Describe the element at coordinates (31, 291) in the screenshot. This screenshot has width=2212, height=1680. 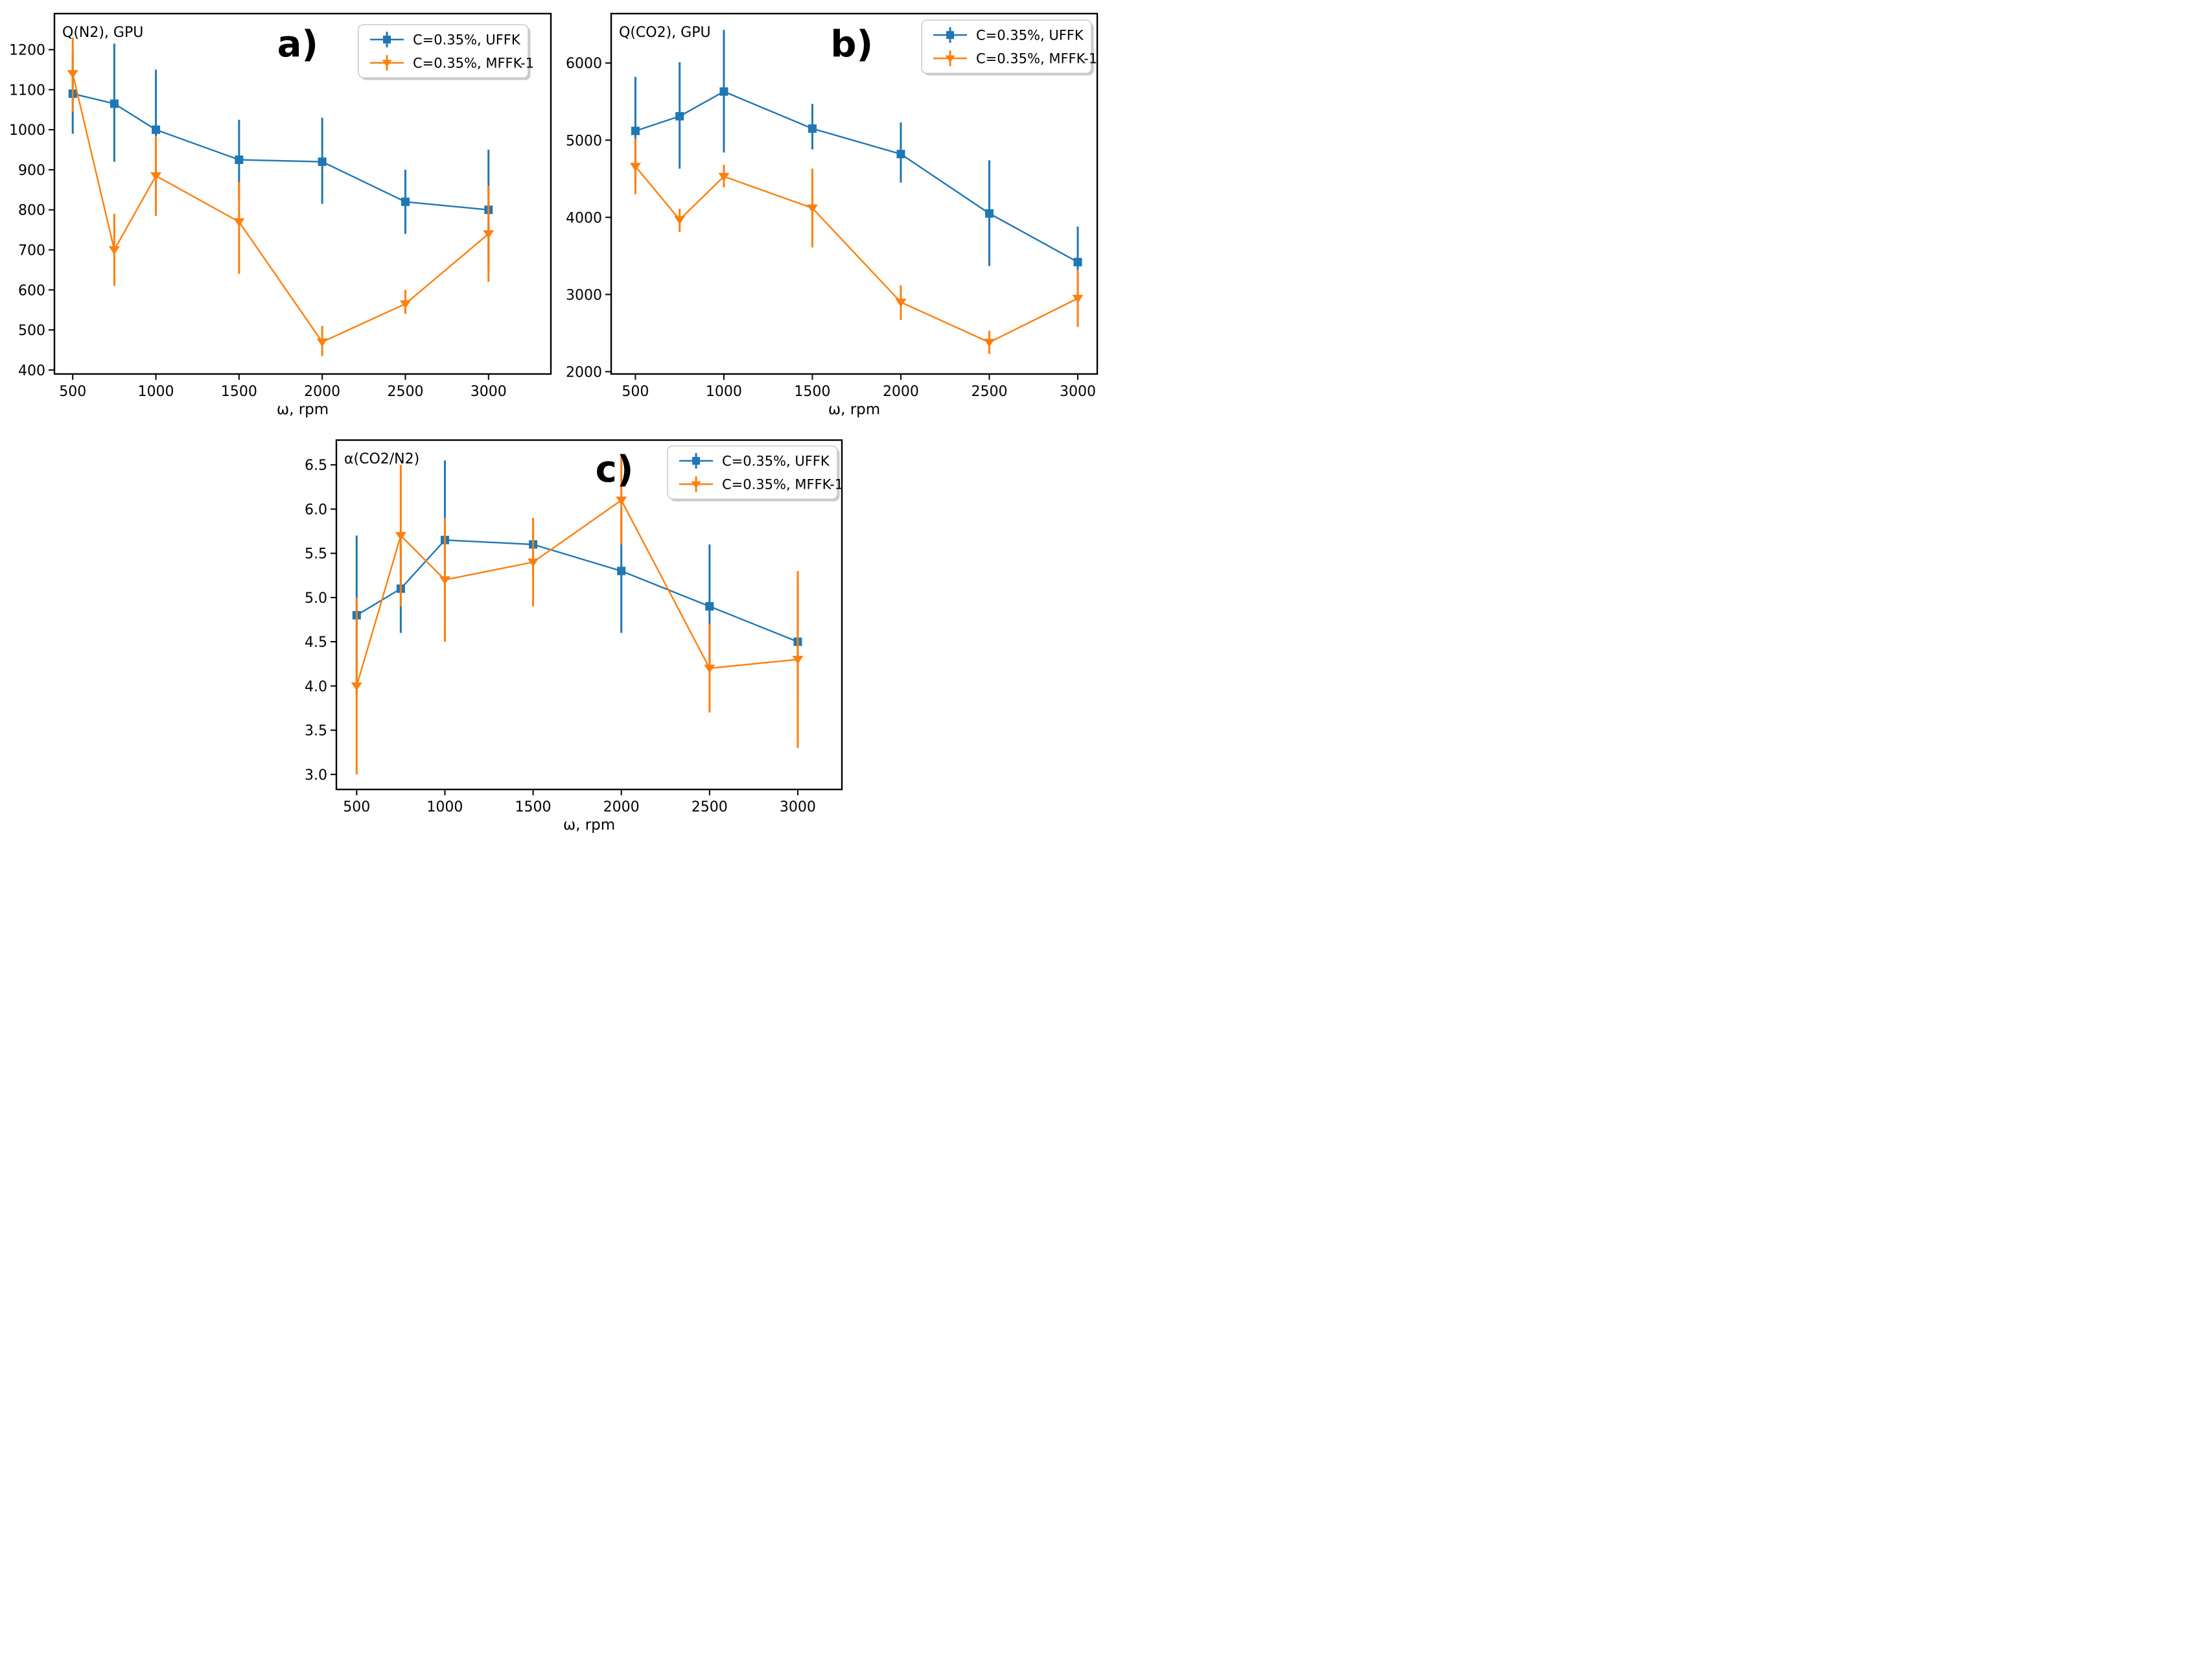
I see `y-tick-label: 600` at that location.